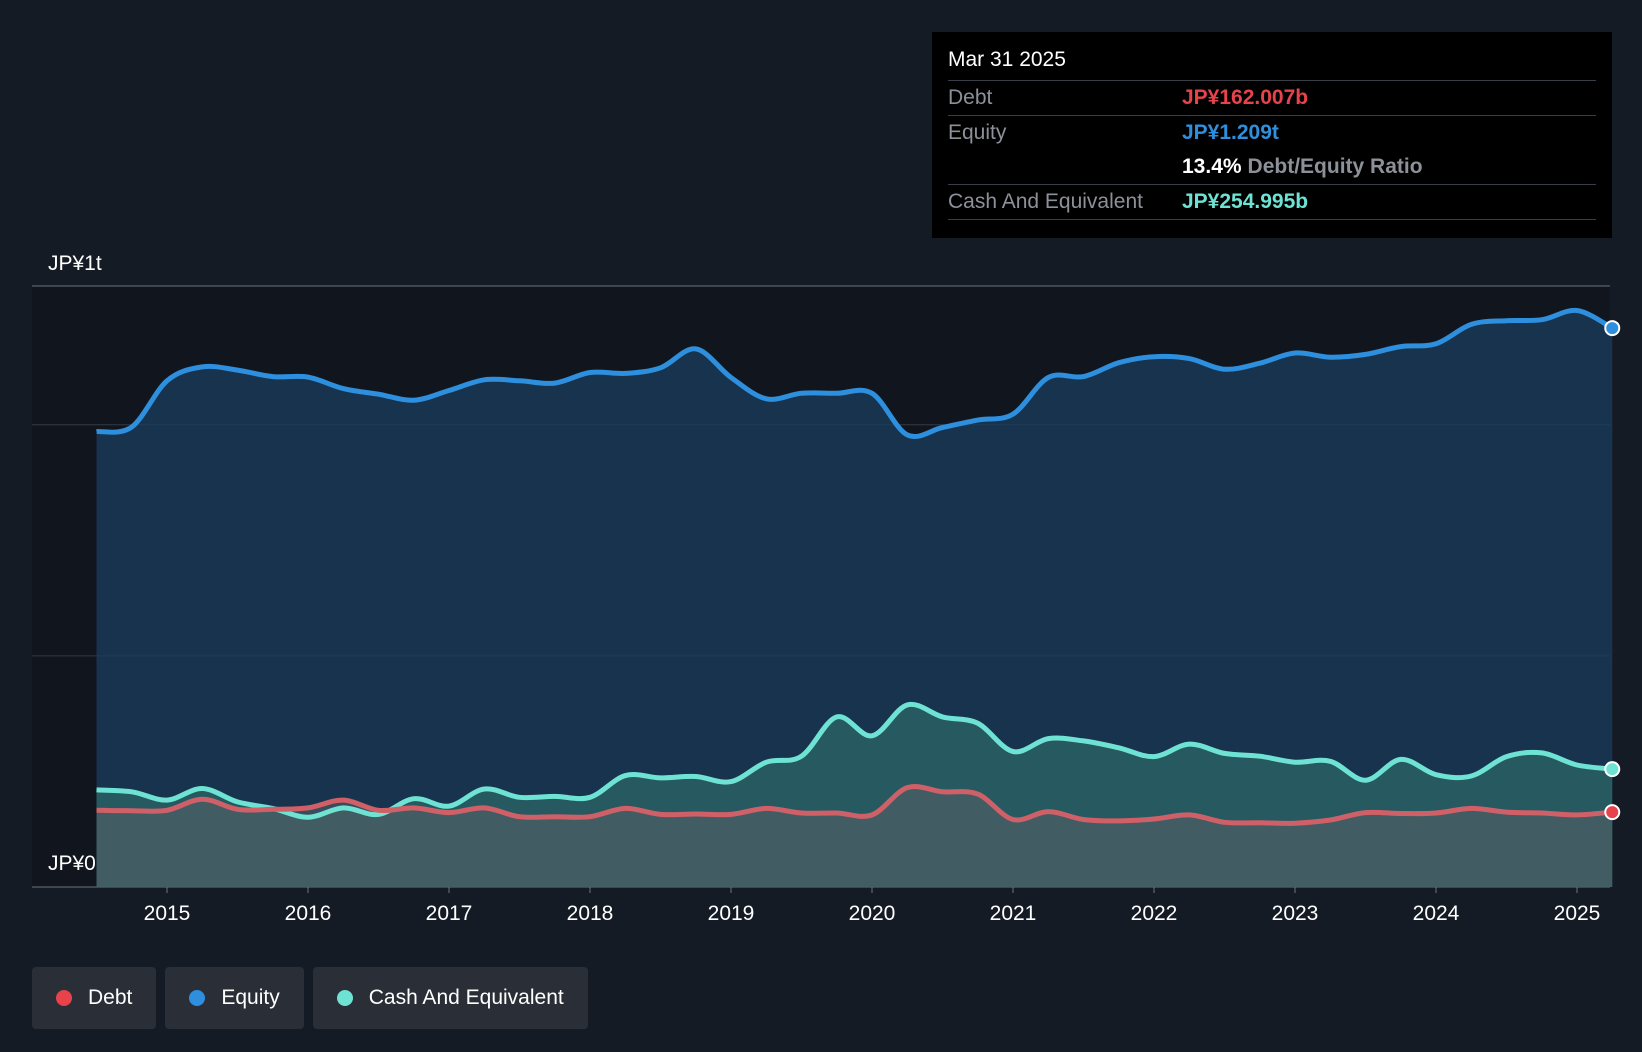 The width and height of the screenshot is (1642, 1052). What do you see at coordinates (854, 804) in the screenshot?
I see `debt-line` at bounding box center [854, 804].